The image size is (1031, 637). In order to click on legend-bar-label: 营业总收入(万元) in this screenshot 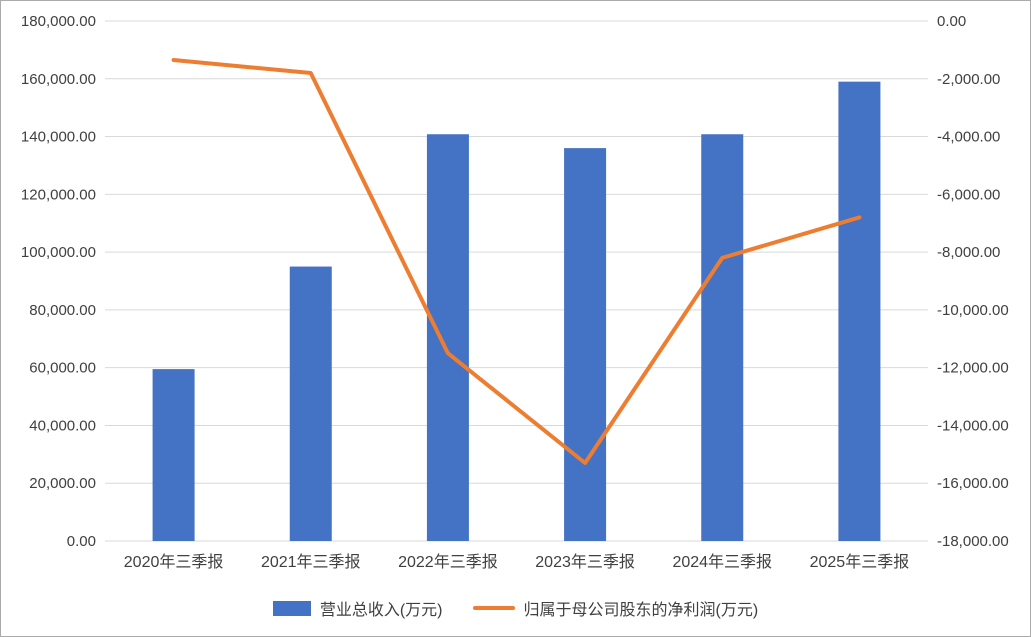, I will do `click(381, 610)`.